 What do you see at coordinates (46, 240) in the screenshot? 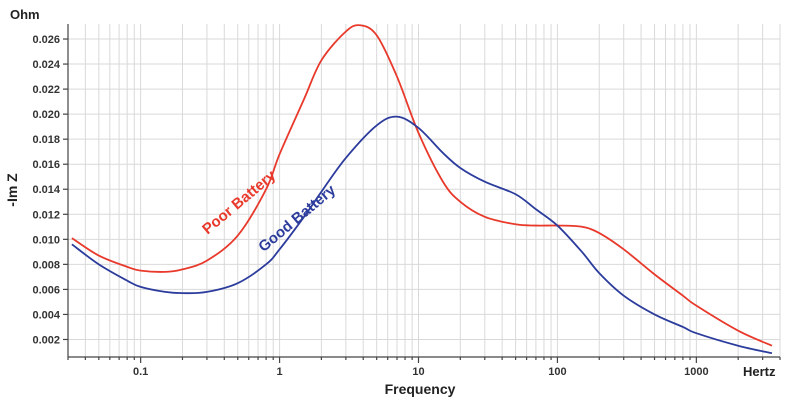
I see `y-tick-label: 0.010` at bounding box center [46, 240].